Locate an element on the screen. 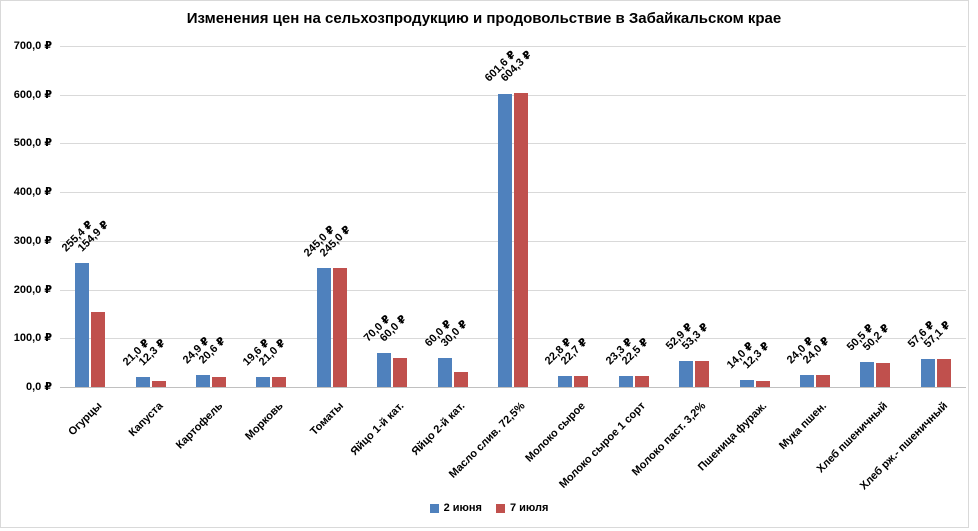 The image size is (978, 531). category-axis-label: Картофель is located at coordinates (199, 426).